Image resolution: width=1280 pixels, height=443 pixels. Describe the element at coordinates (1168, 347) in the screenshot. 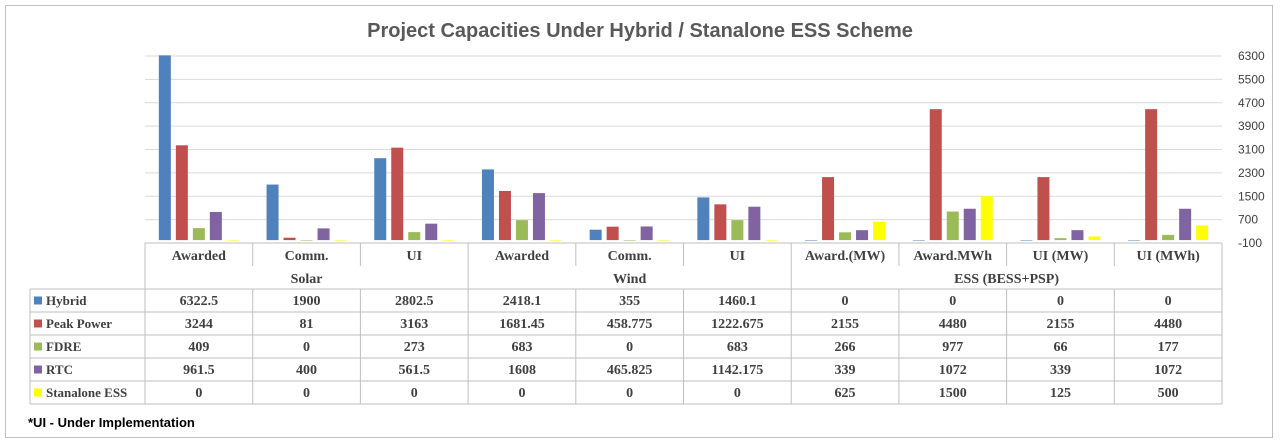

I see `table-cell: 177` at that location.